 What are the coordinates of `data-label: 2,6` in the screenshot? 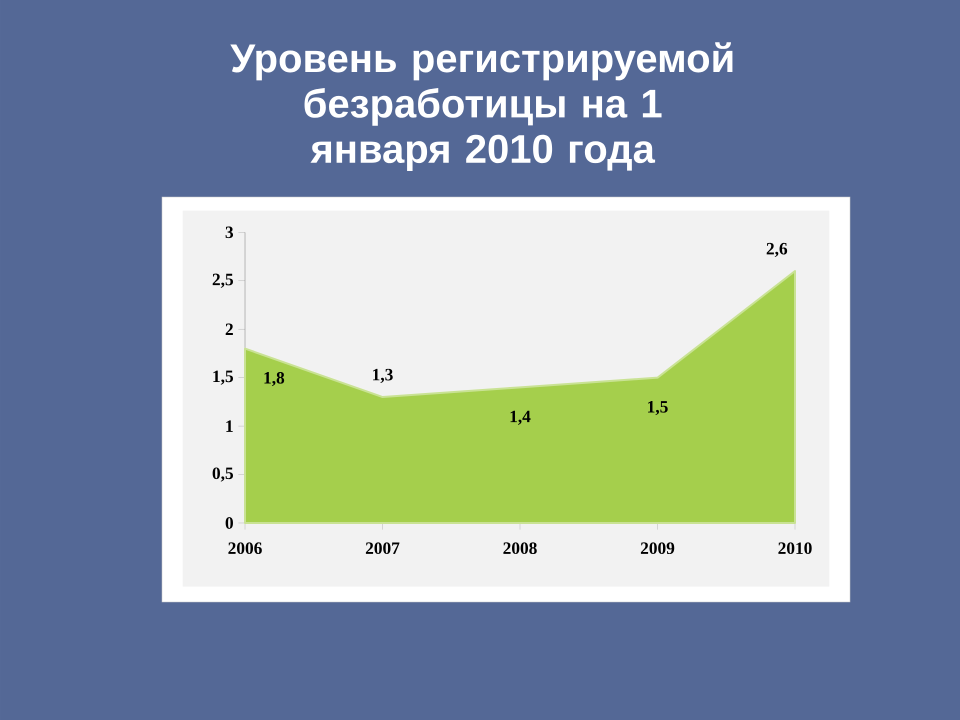 It's located at (777, 250).